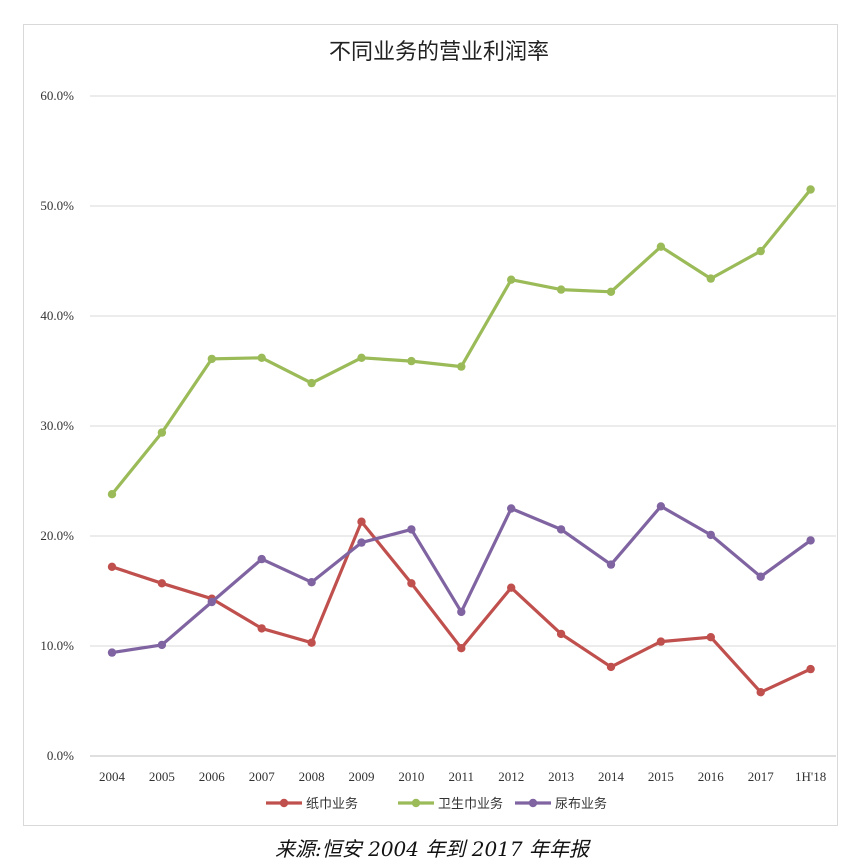  I want to click on x-tick-label: 2012, so click(511, 776).